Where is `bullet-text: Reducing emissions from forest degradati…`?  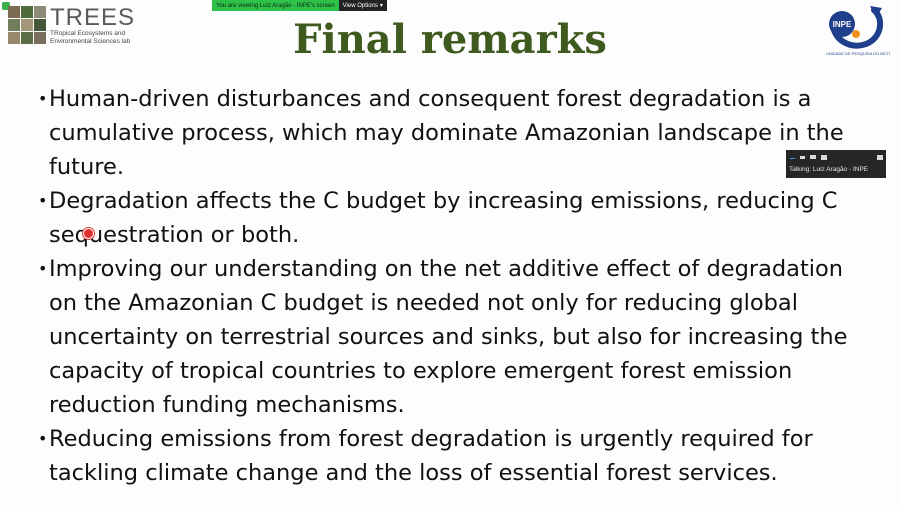
bullet-text: Reducing emissions from forest degradati… is located at coordinates (431, 456).